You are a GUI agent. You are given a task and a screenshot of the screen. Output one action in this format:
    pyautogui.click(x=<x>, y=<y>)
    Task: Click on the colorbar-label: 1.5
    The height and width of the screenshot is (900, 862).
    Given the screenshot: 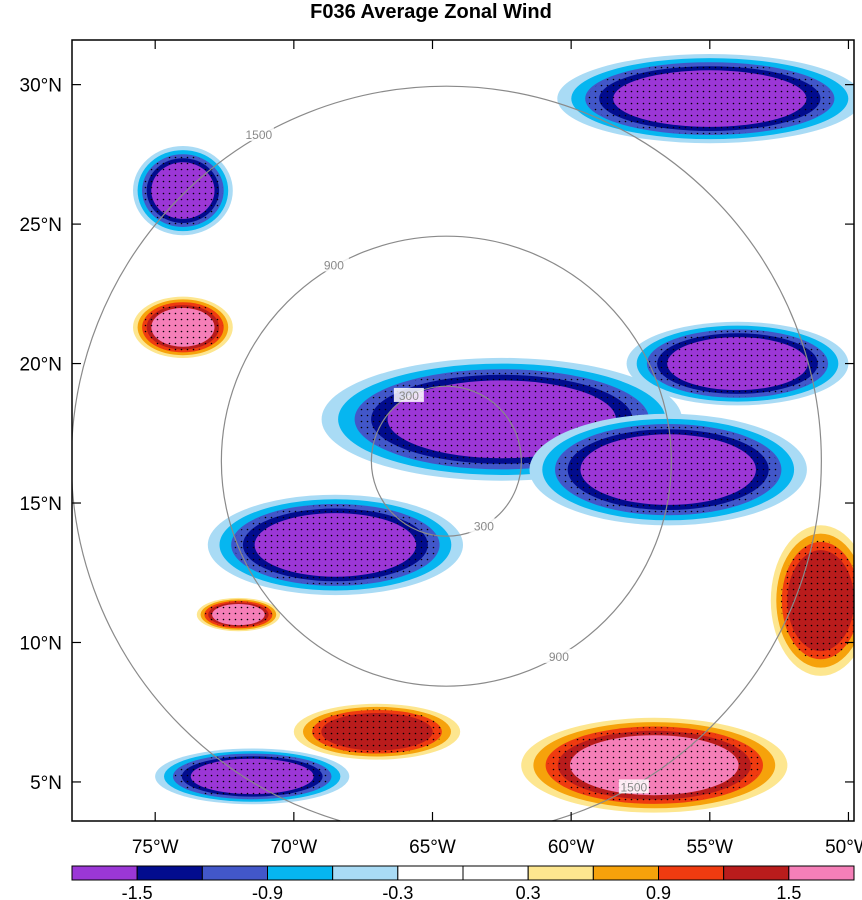 What is the action you would take?
    pyautogui.click(x=788, y=891)
    